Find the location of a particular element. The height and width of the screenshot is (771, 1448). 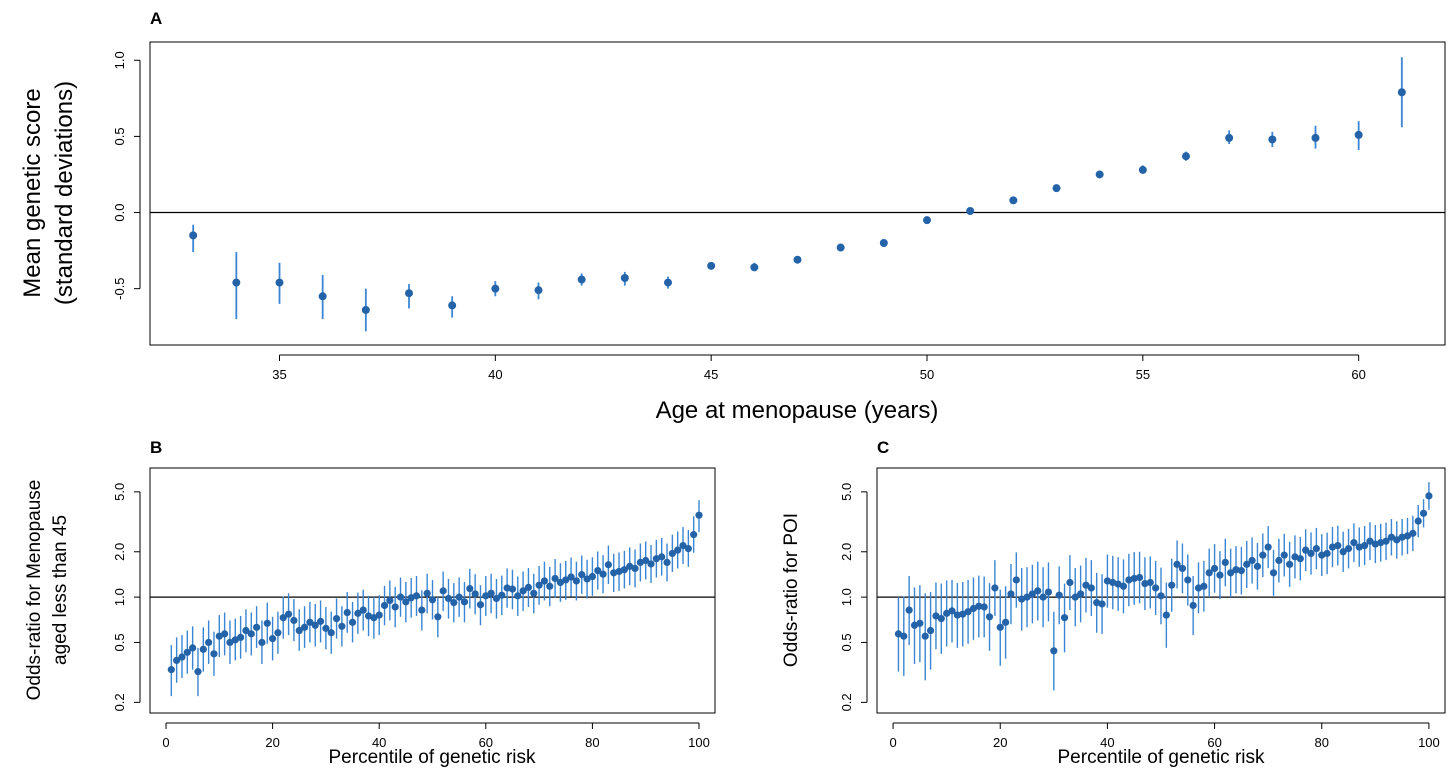

x-axis-c: 0 20 40 60 80 100 is located at coordinates (1164, 736).